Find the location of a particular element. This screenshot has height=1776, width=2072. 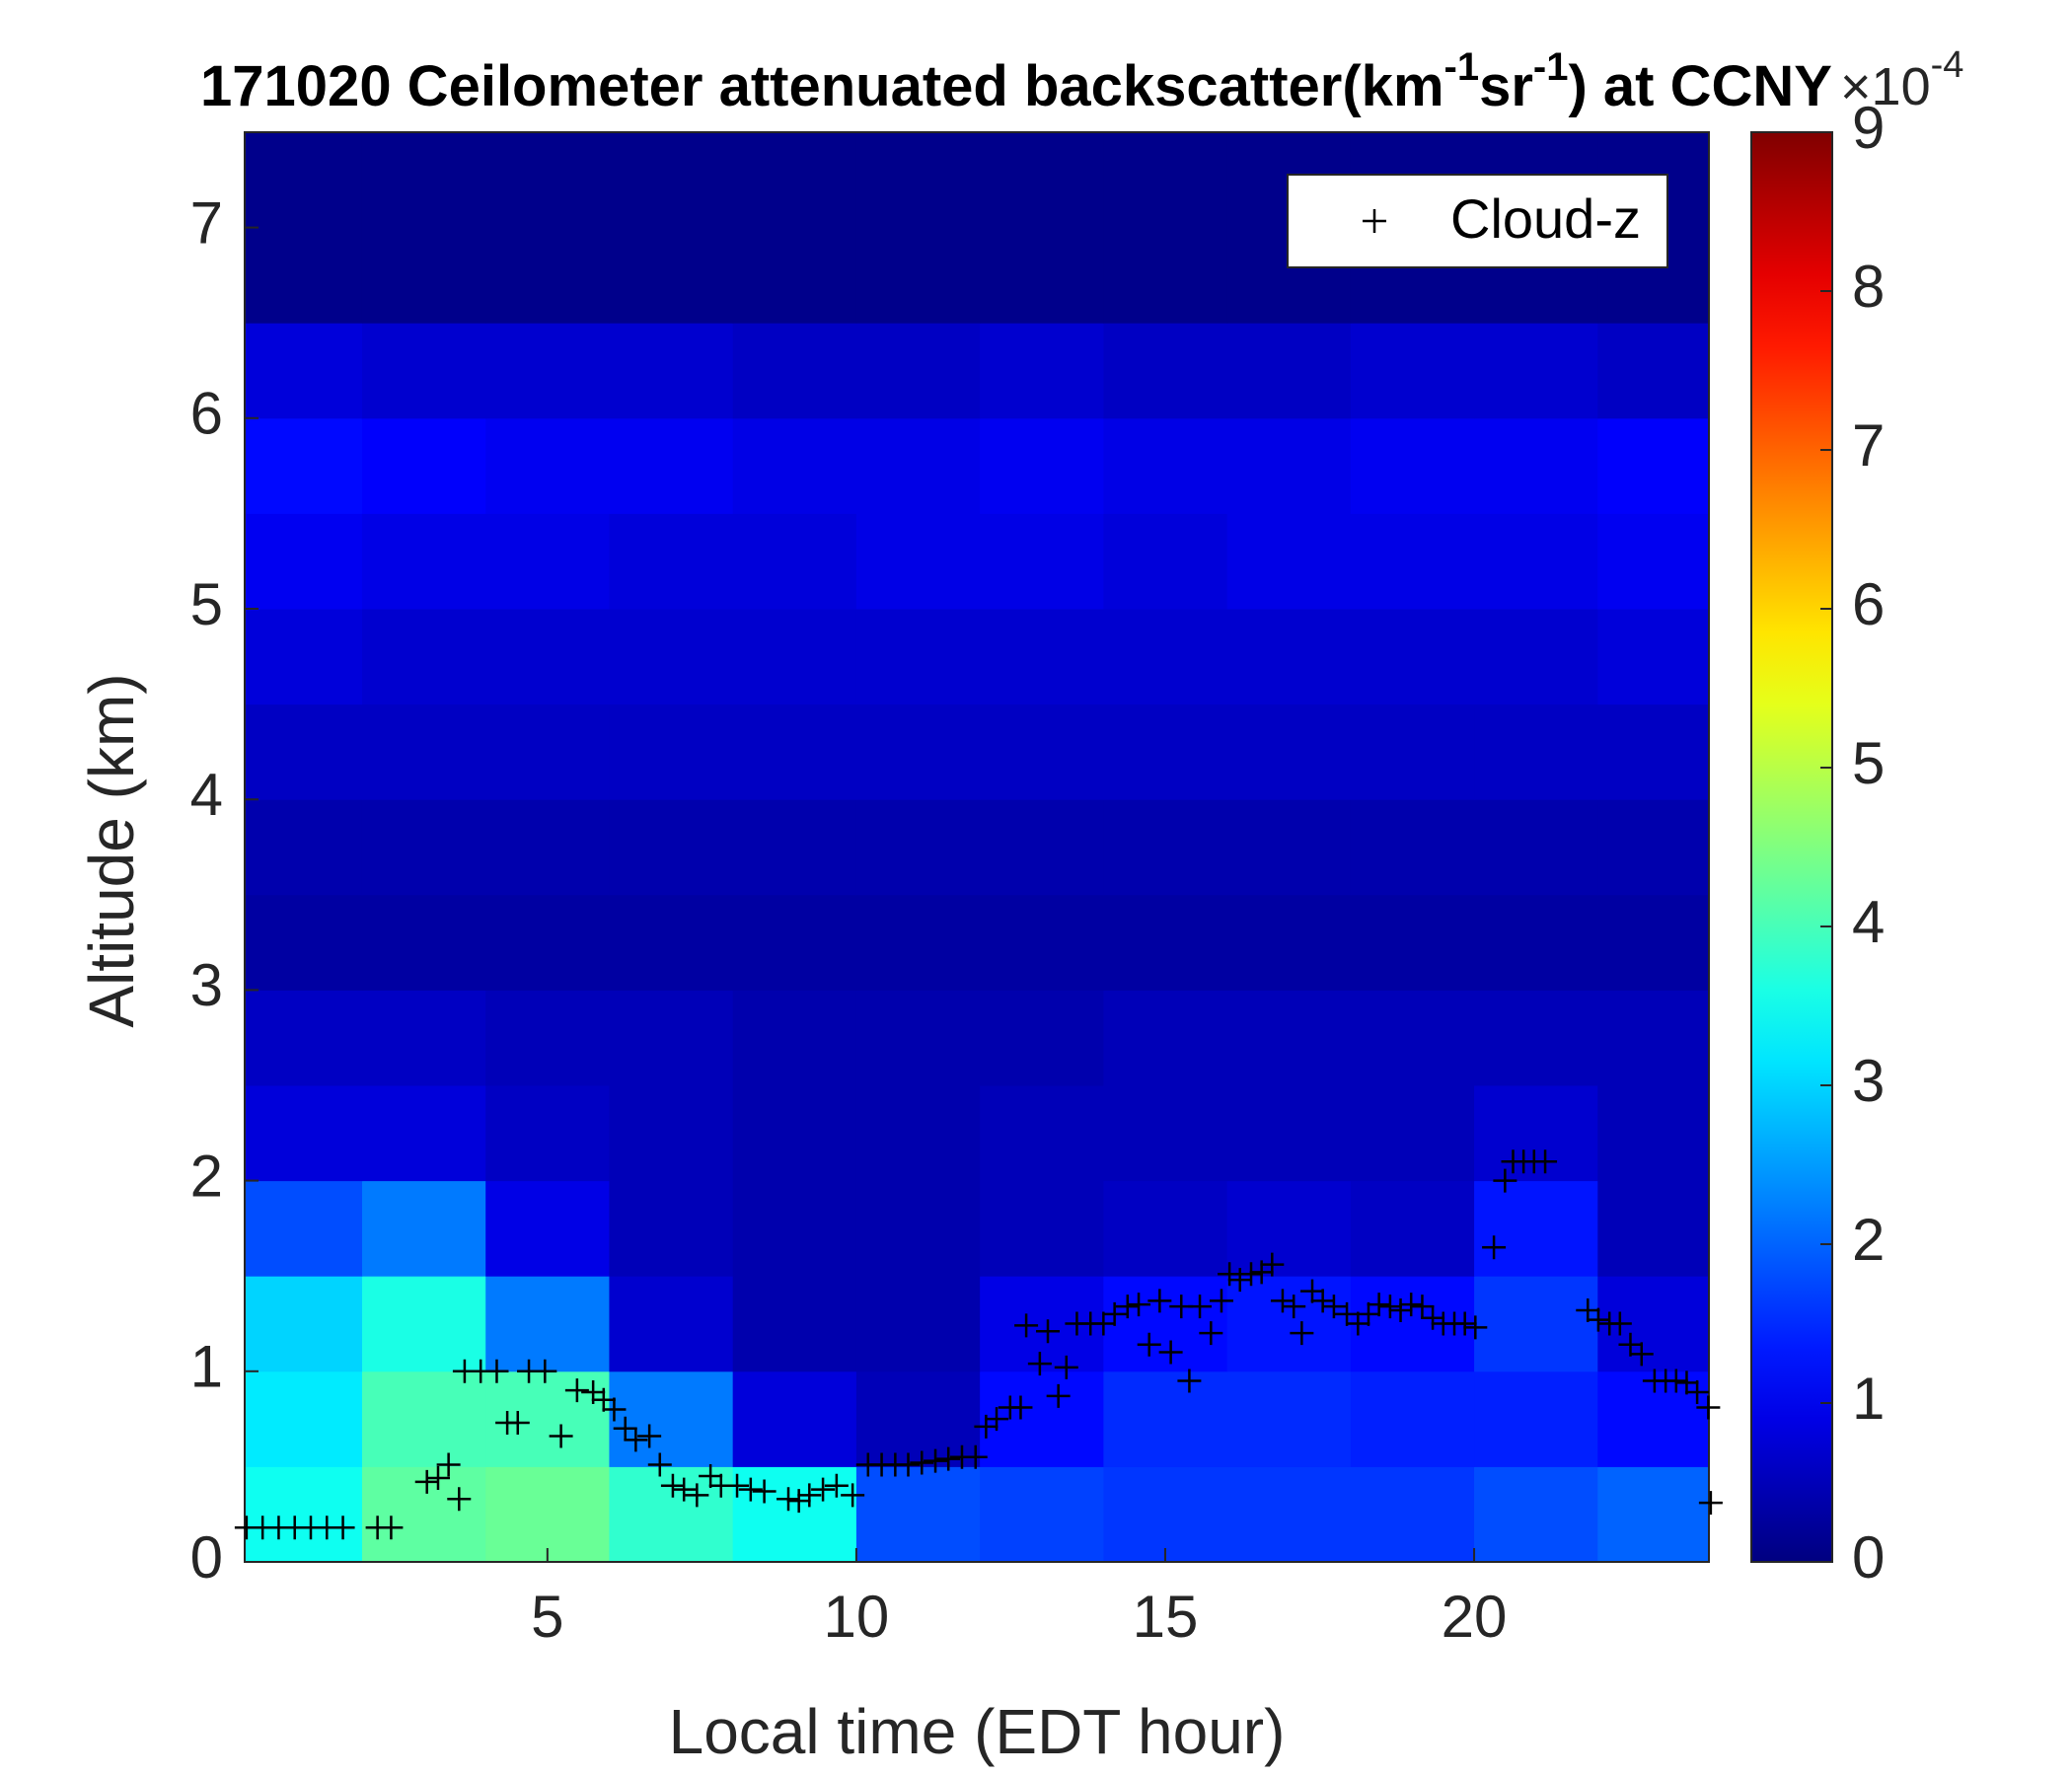

colorbar-tick-label: 1 is located at coordinates (1869, 1399).